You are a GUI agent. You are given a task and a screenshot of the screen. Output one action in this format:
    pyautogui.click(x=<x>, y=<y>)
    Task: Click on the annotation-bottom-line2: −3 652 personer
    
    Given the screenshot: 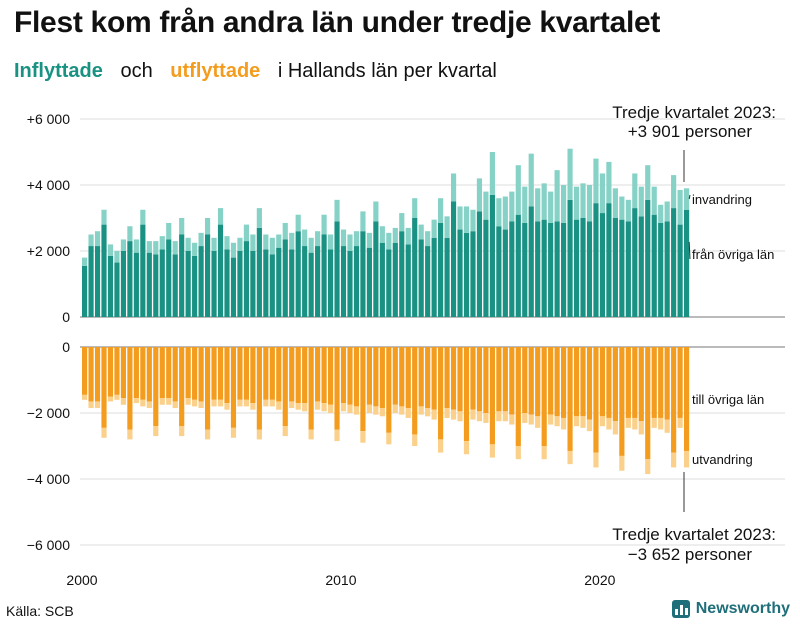 What is the action you would take?
    pyautogui.click(x=690, y=554)
    